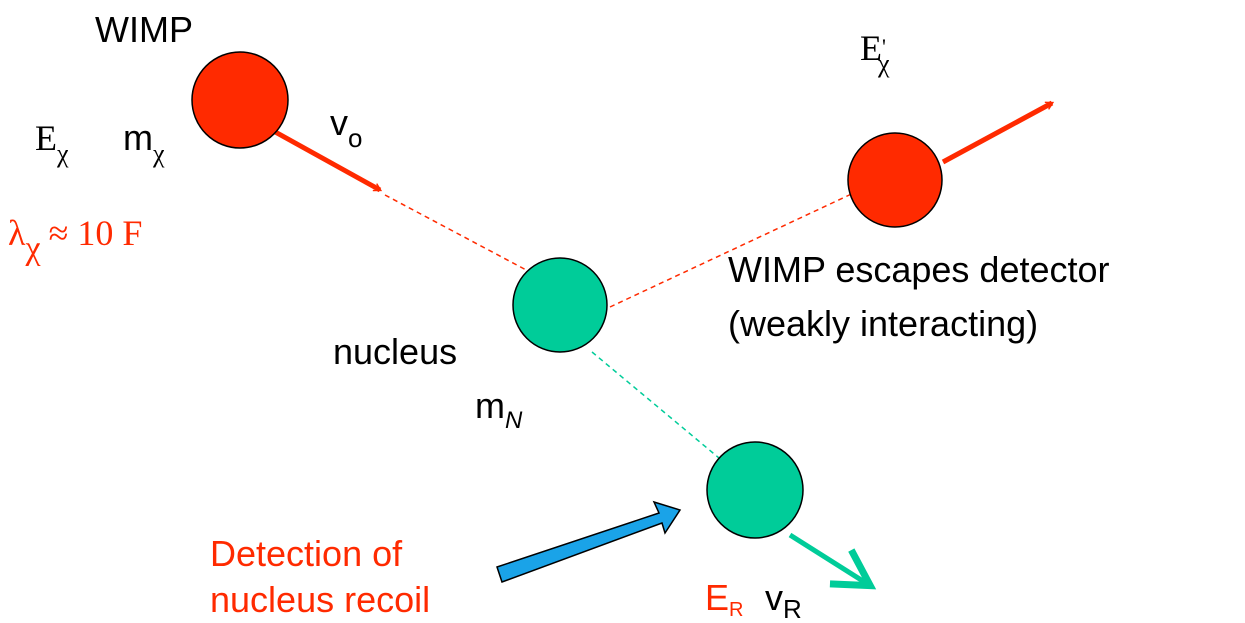 This screenshot has width=1245, height=623. I want to click on wimp-mass: mχ, so click(144, 142).